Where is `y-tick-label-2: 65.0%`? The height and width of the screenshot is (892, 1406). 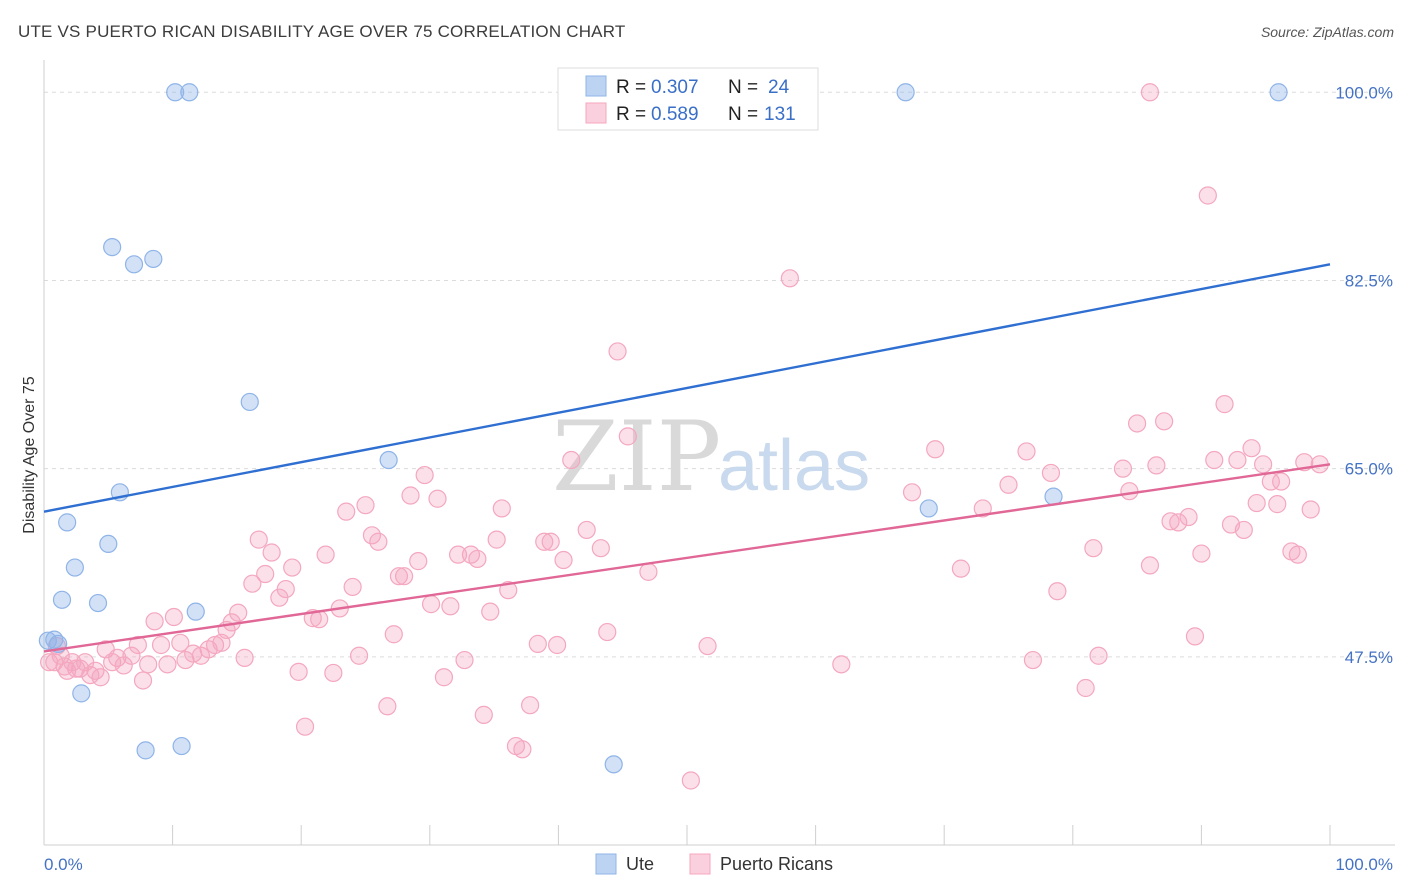
y-tick-label-2: 65.0% is located at coordinates (1369, 469).